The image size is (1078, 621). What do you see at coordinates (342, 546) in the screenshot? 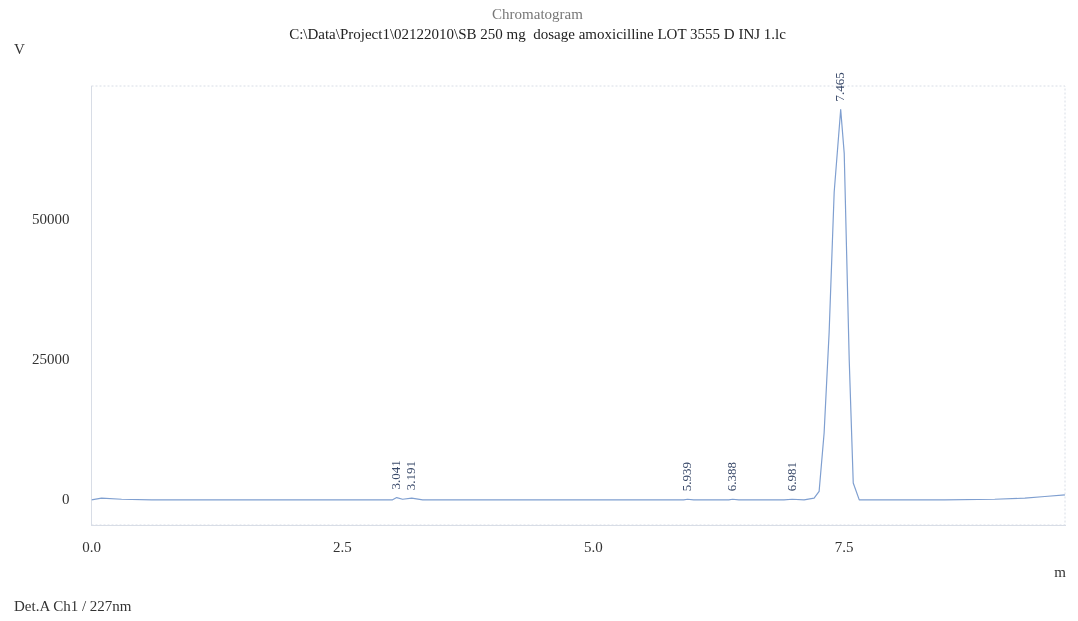
I see `x-tick-label: 2.5` at bounding box center [342, 546].